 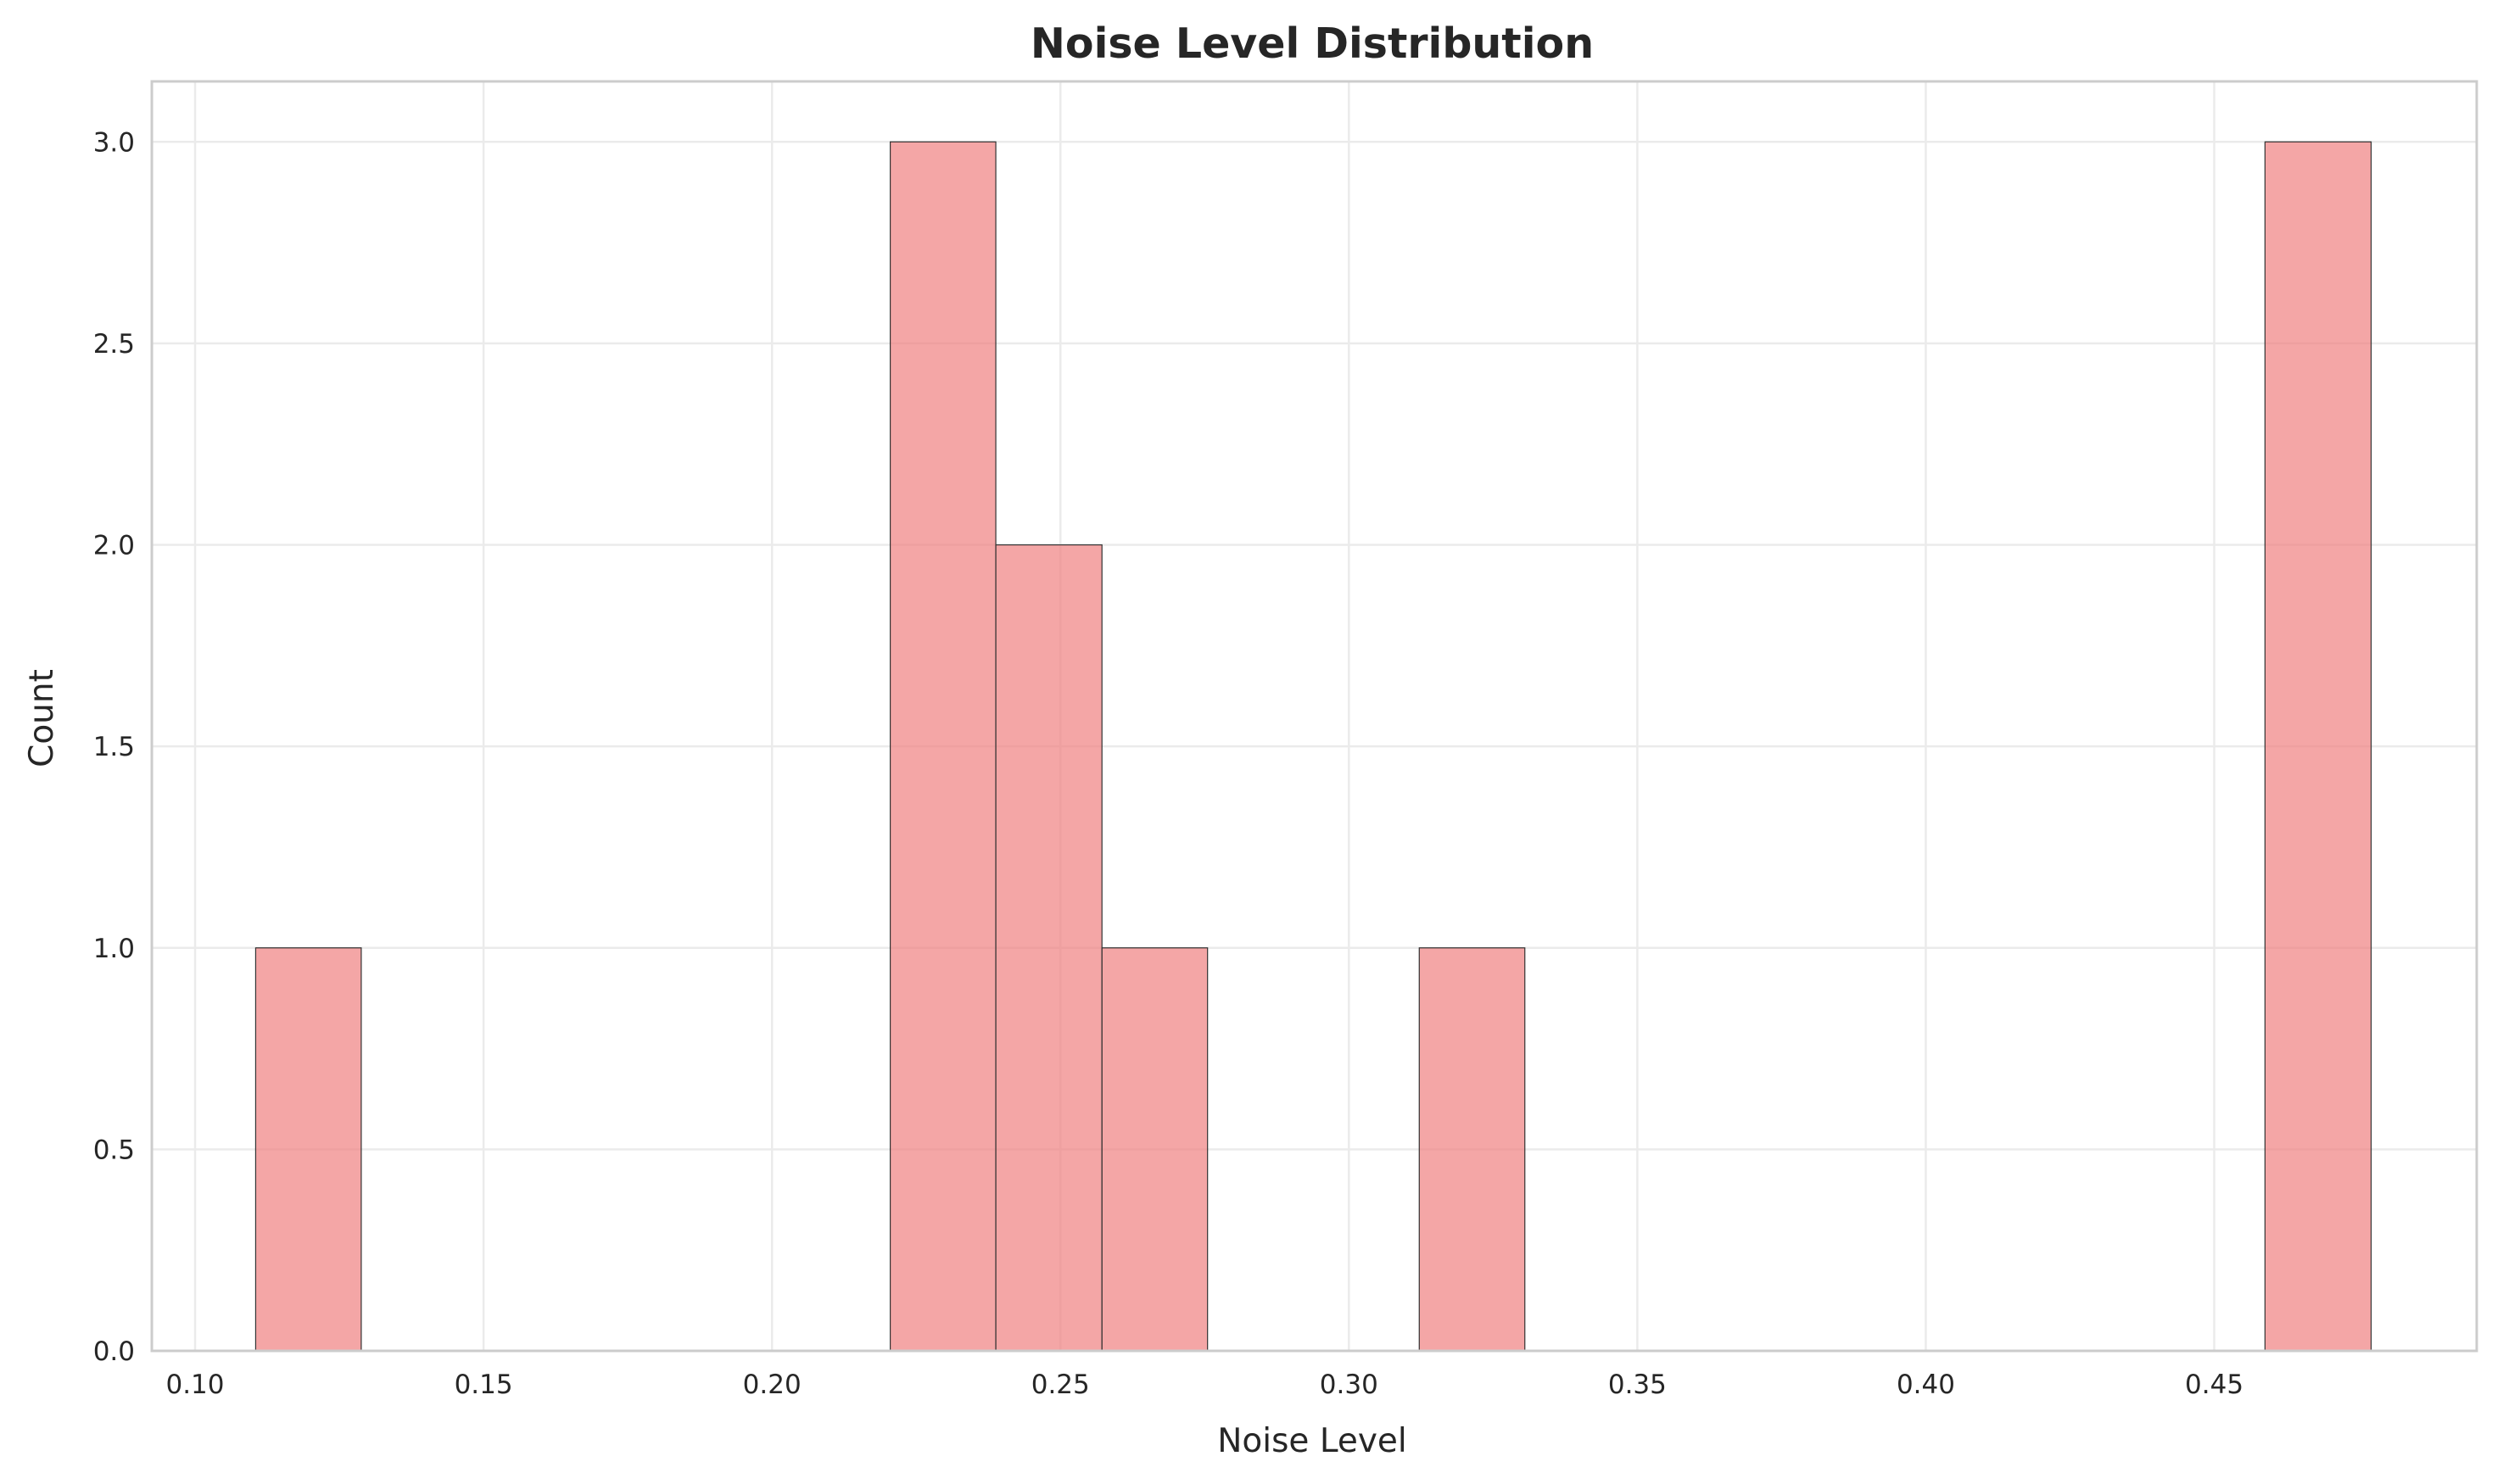 I want to click on y-tick-label: 2.0, so click(x=114, y=546).